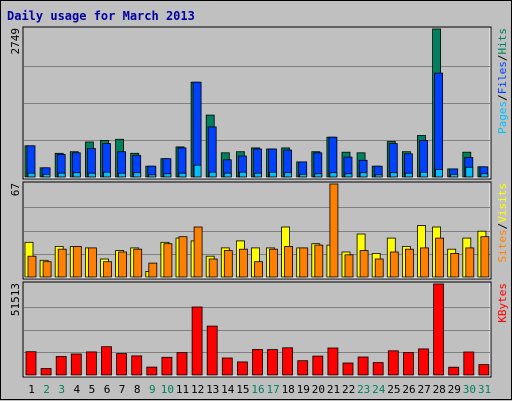 This screenshot has height=401, width=512. What do you see at coordinates (502, 117) in the screenshot?
I see `hits-legend-item-0: Pages` at bounding box center [502, 117].